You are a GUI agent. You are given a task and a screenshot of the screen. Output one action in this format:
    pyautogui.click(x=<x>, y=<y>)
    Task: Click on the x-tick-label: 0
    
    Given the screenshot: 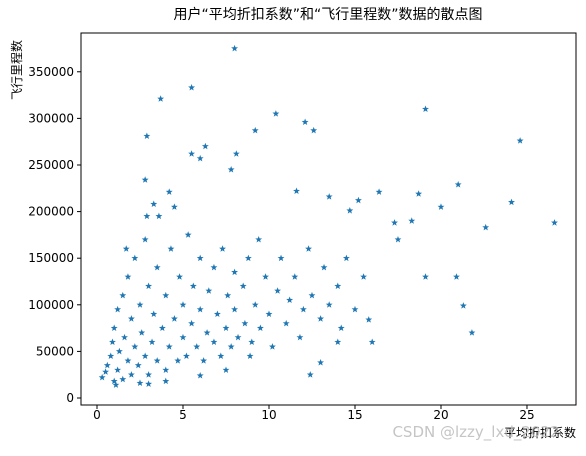 What is the action you would take?
    pyautogui.click(x=97, y=415)
    